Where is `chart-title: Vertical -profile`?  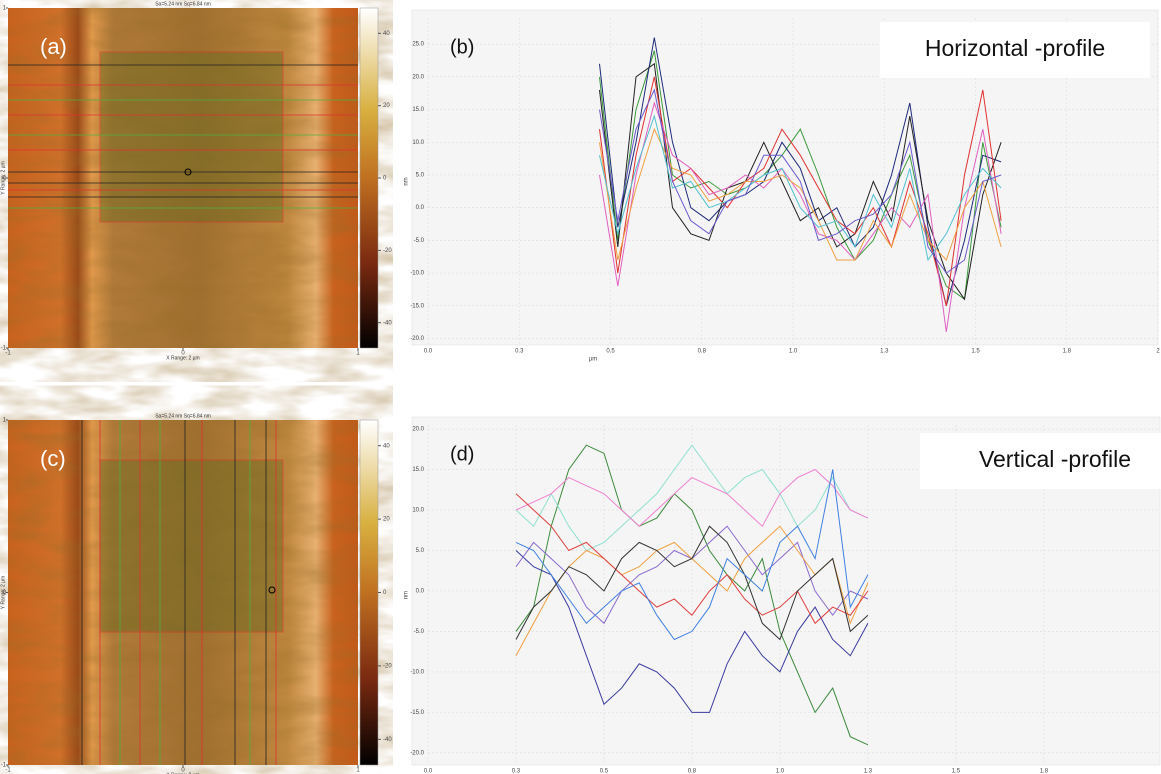
chart-title: Vertical -profile is located at coordinates (1055, 459).